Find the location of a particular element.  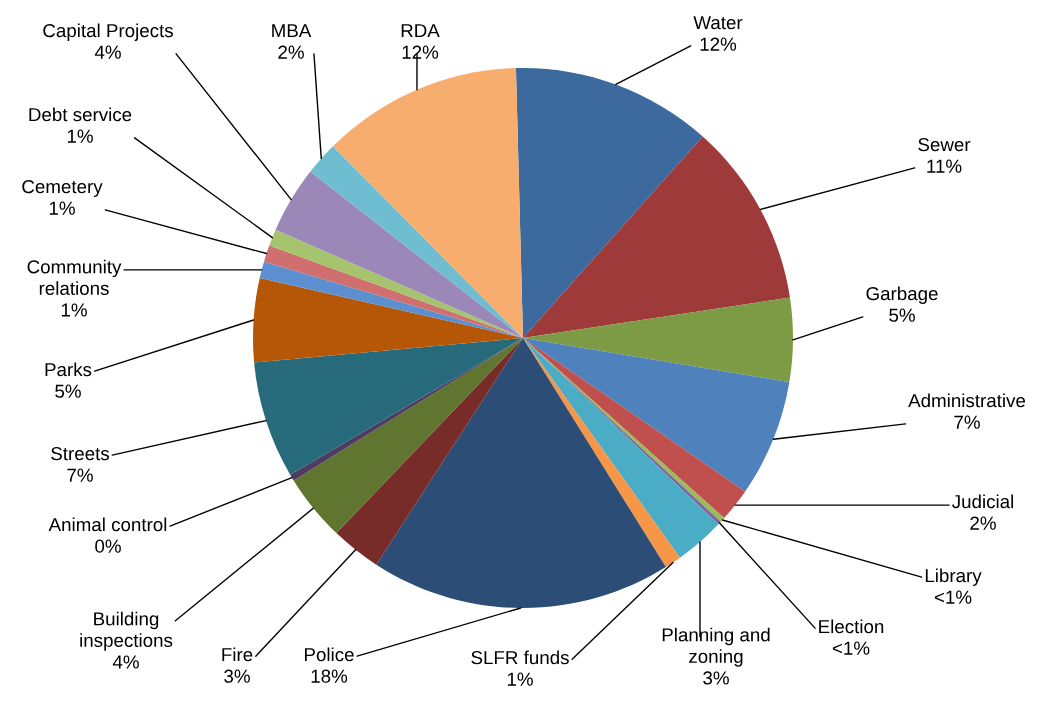

slice-label: Capital Projects is located at coordinates (108, 32).